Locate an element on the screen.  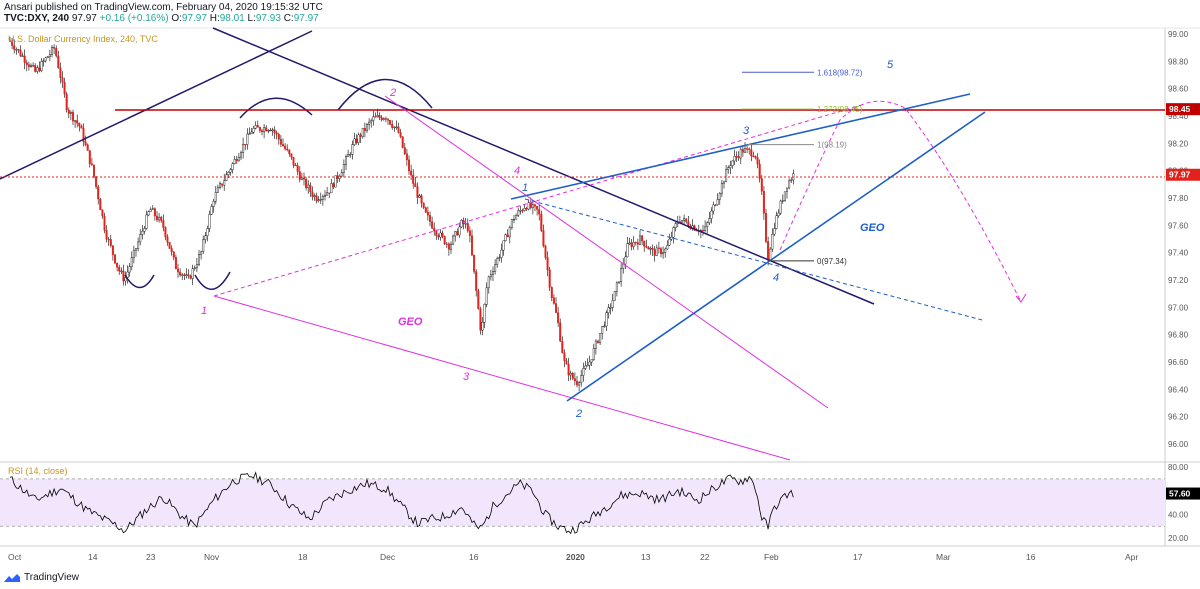
price-tick-label: 96.00 is located at coordinates (1178, 444).